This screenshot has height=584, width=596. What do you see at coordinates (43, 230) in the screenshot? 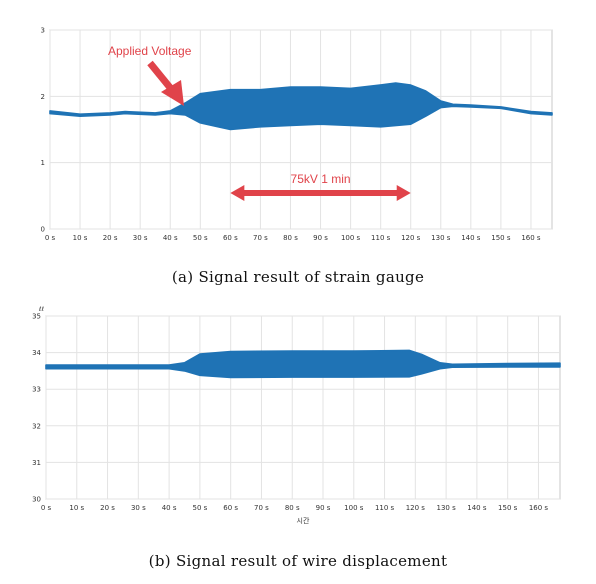
I see `y-tick-label: 0` at bounding box center [43, 230].